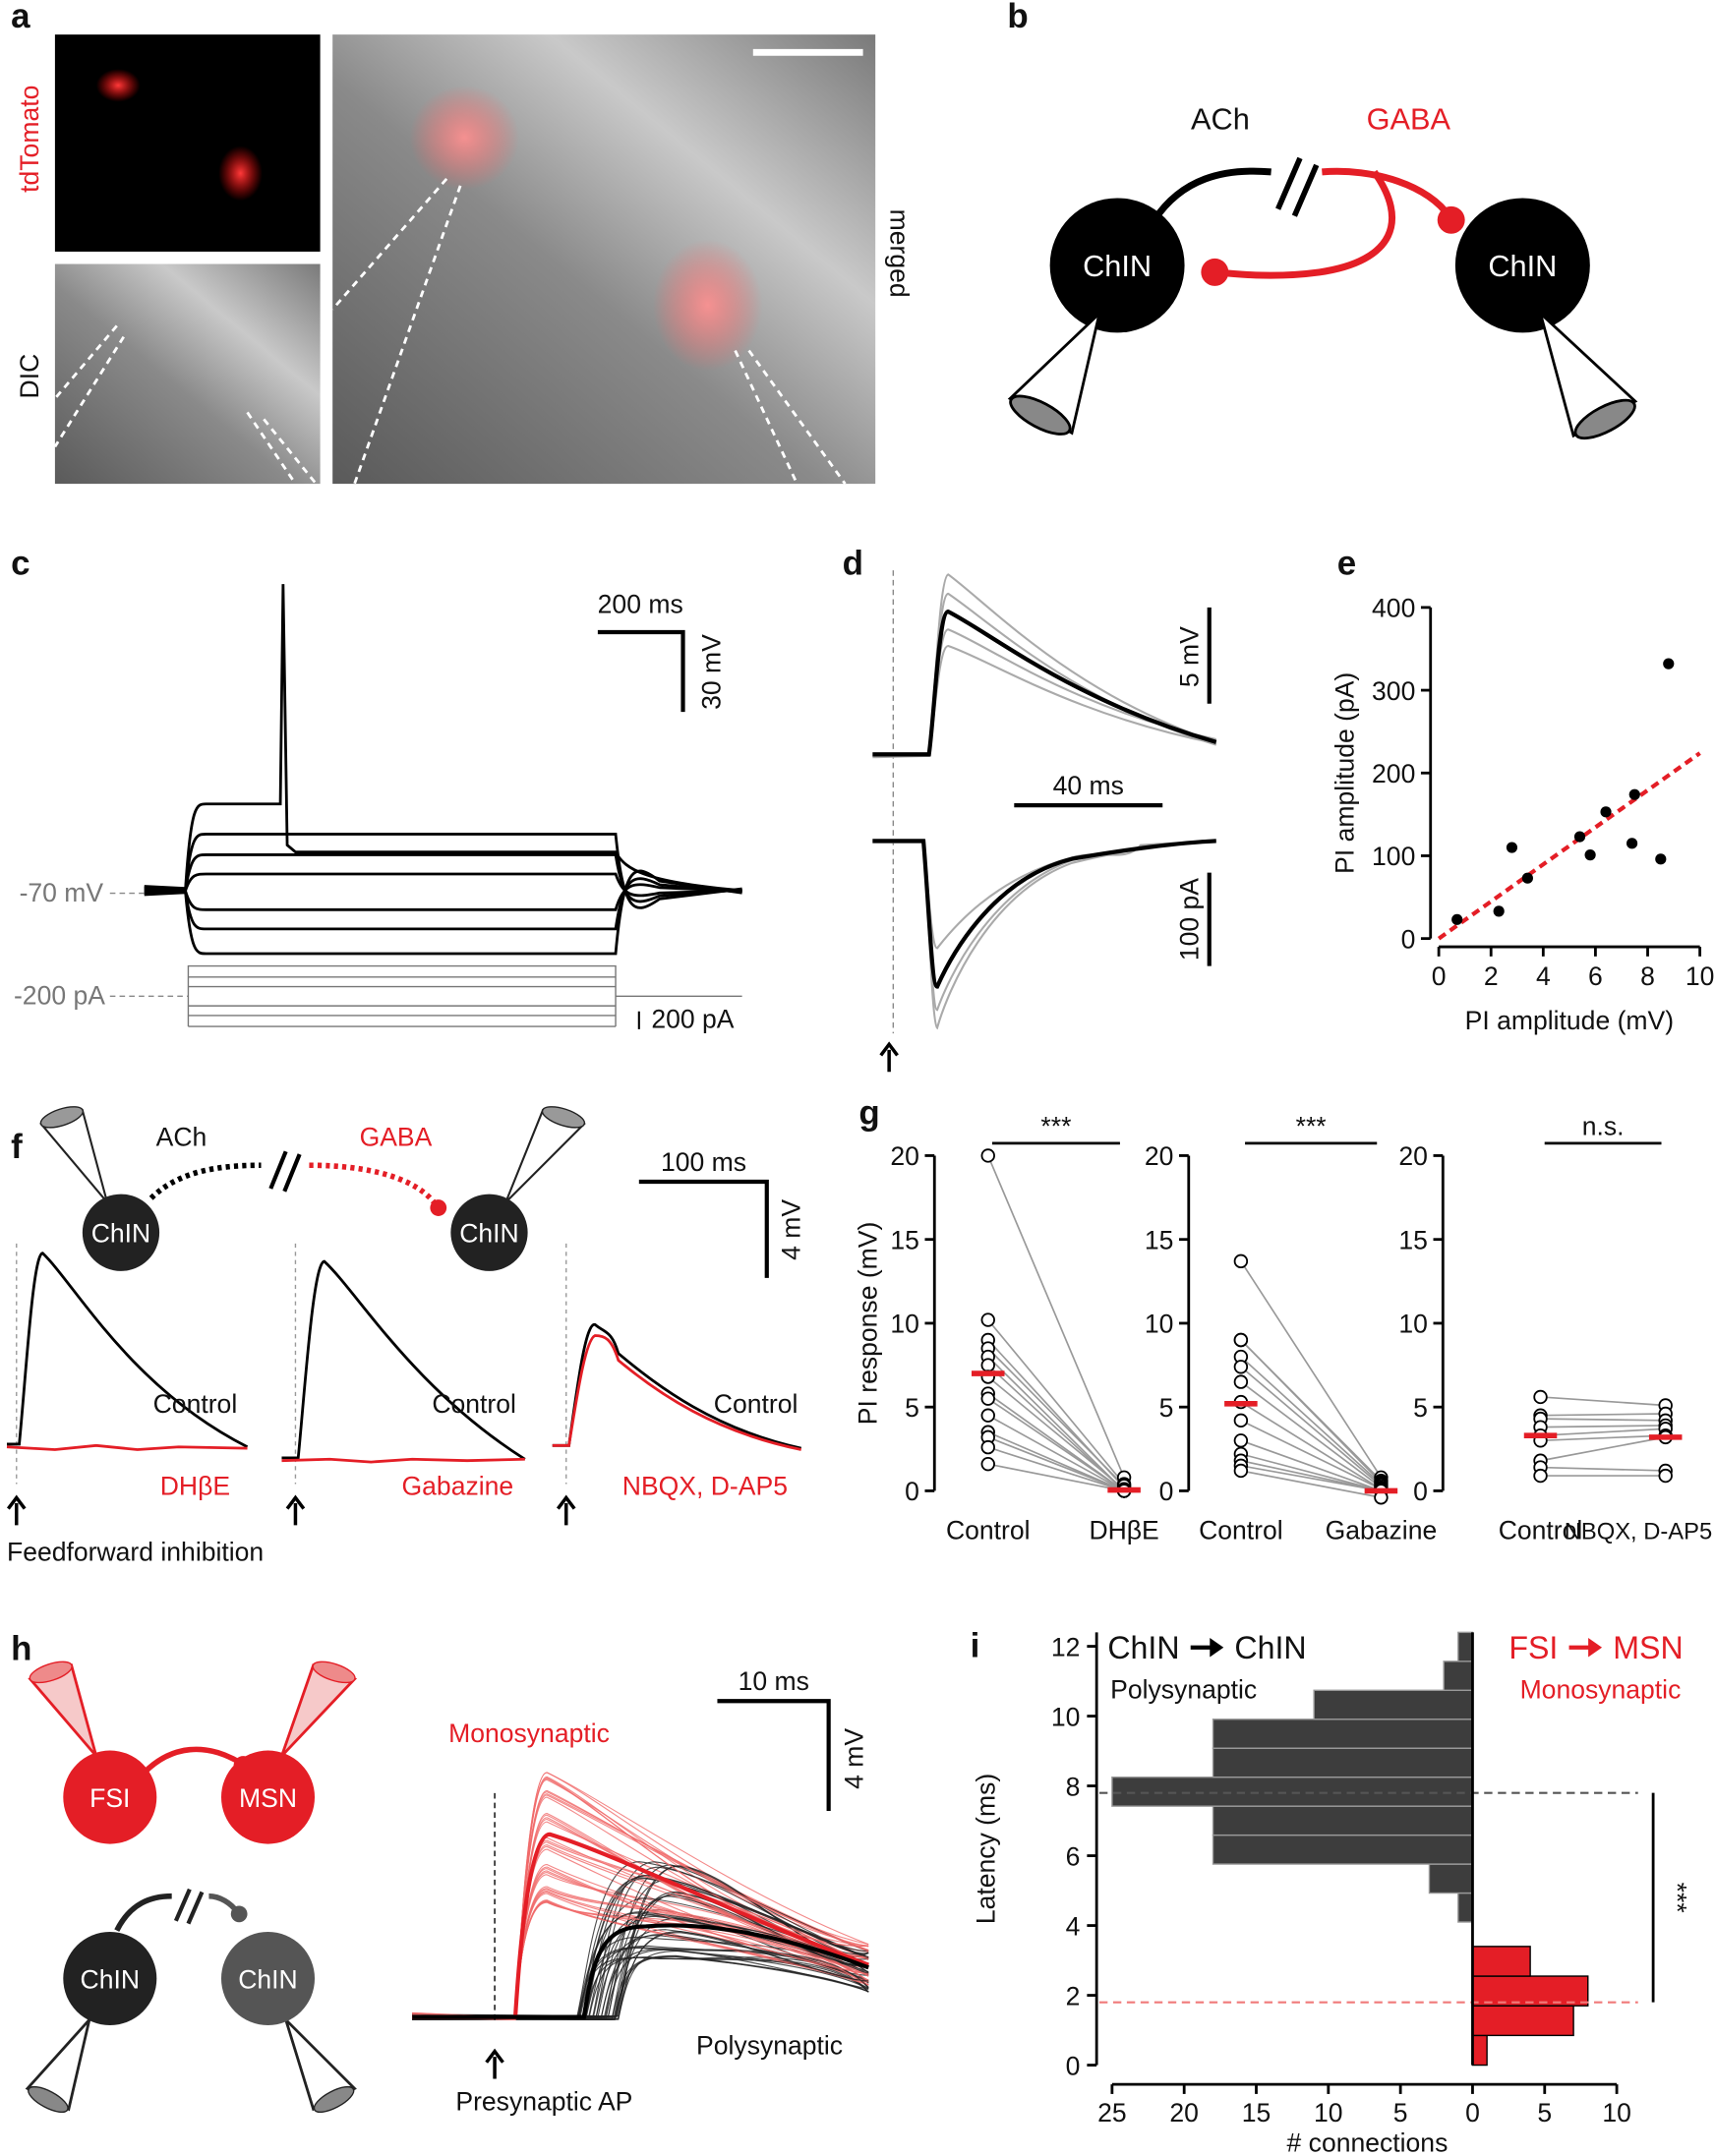 This screenshot has width=1715, height=2156. What do you see at coordinates (1393, 608) in the screenshot?
I see `y-tick-label: 400` at bounding box center [1393, 608].